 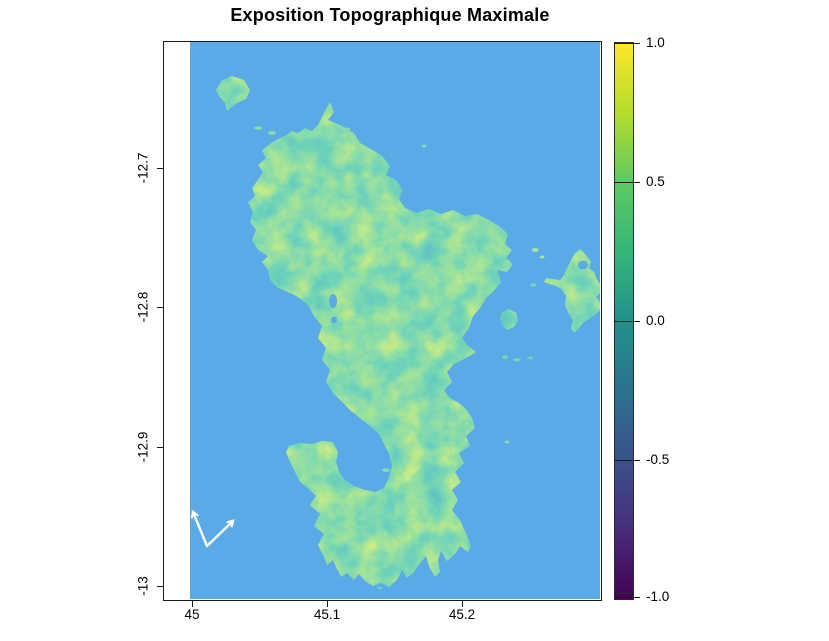 I want to click on colorbar-label: -1.0, so click(x=658, y=597).